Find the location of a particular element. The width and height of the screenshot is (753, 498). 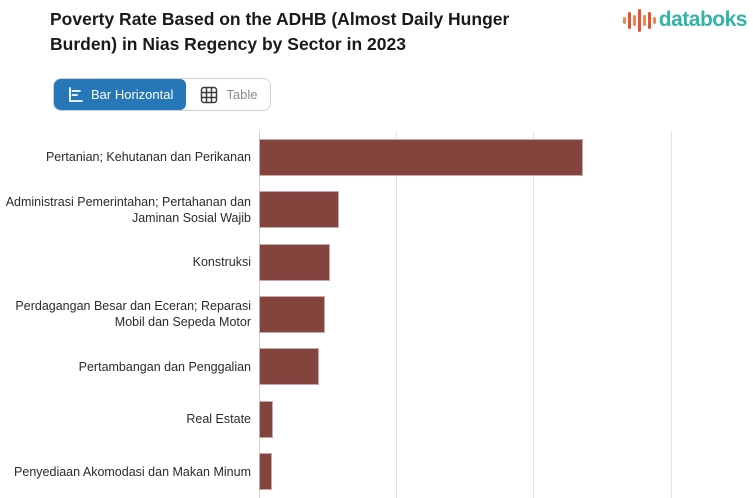

view-switcher: Bar Horizontal Table is located at coordinates (162, 94).